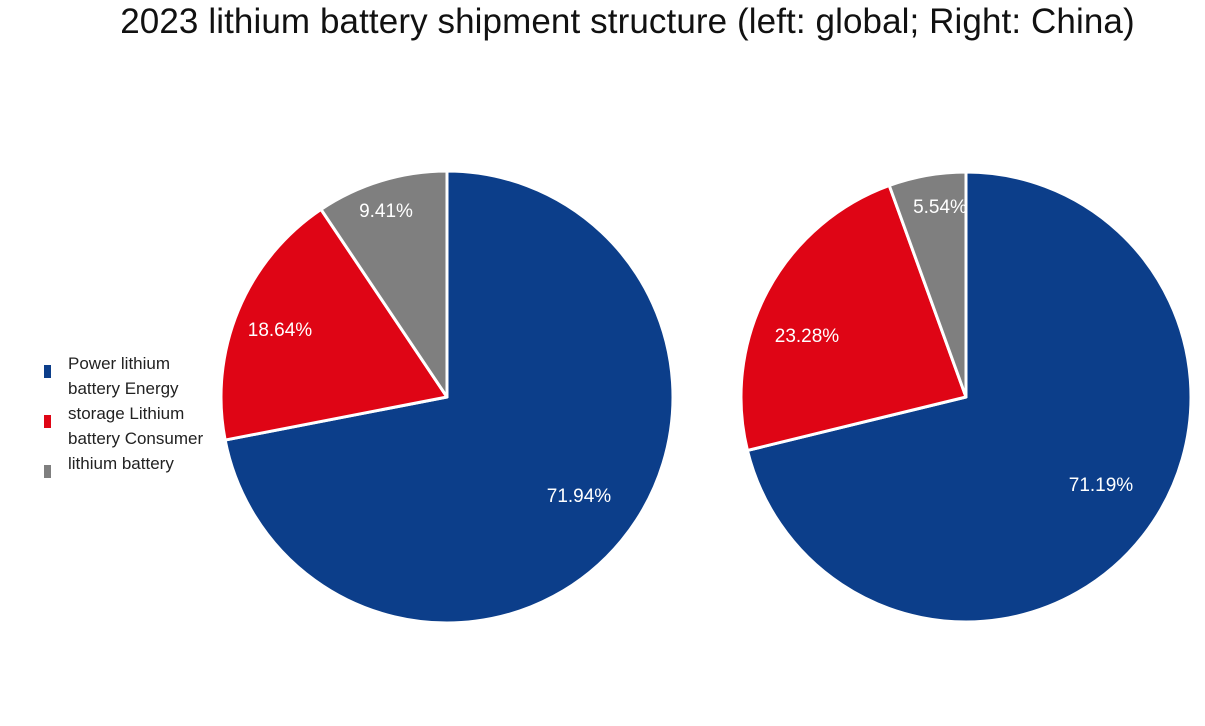 The height and width of the screenshot is (726, 1205). What do you see at coordinates (386, 211) in the screenshot?
I see `data-label-consumer: 9.41%` at bounding box center [386, 211].